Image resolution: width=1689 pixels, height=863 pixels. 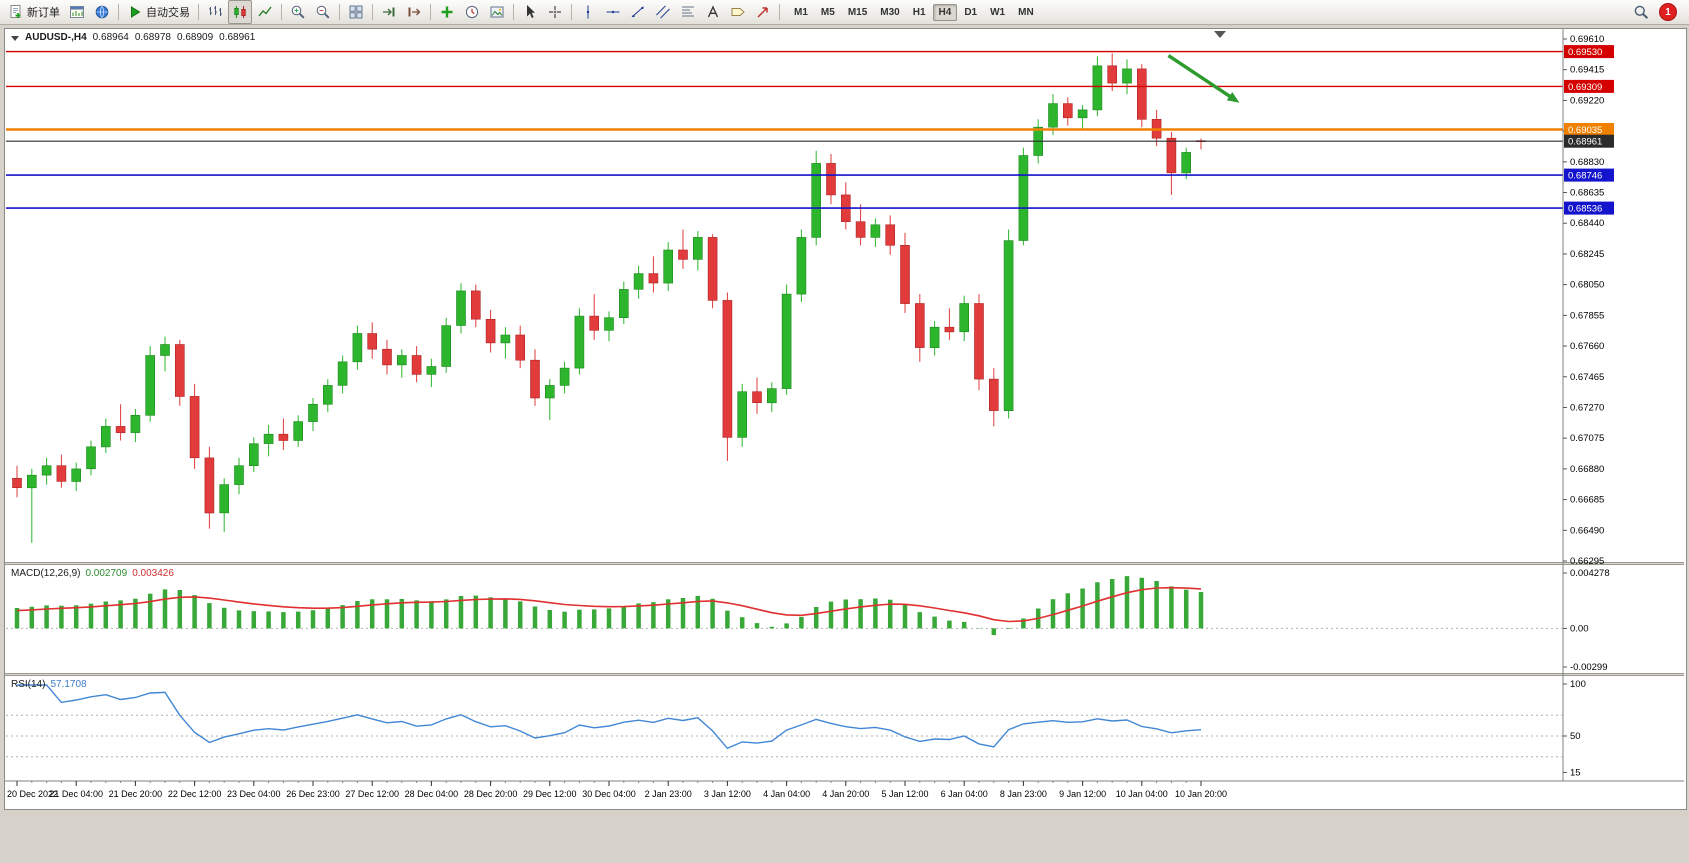 I want to click on market-watch-button, so click(x=102, y=12).